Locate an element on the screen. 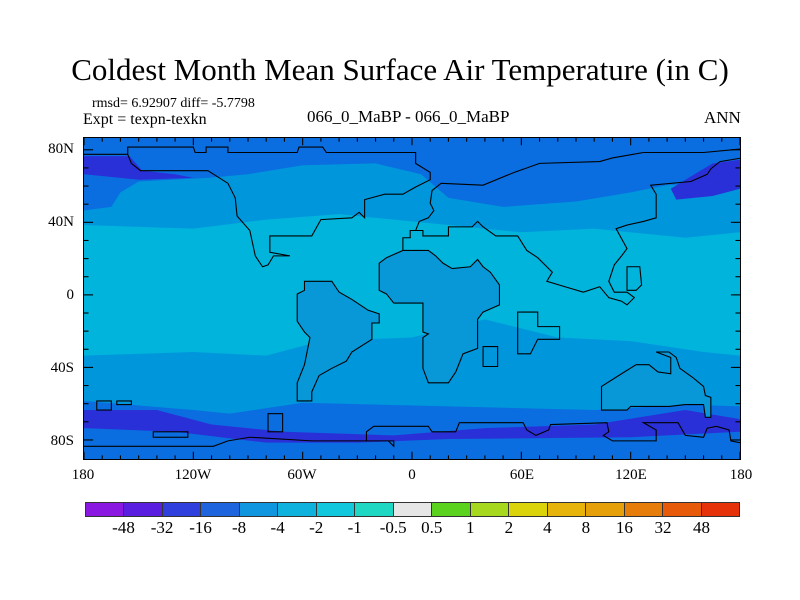 Image resolution: width=800 pixels, height=600 pixels. africa-outline is located at coordinates (439, 316).